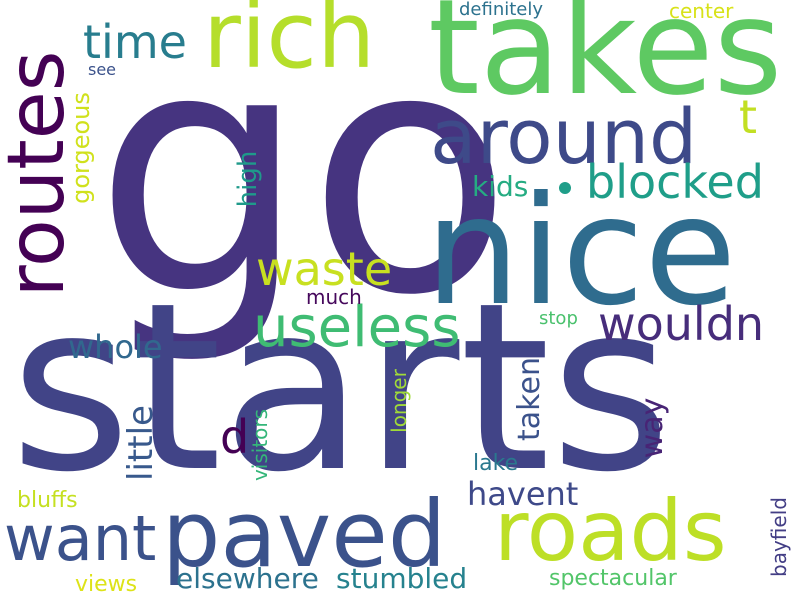  What do you see at coordinates (260, 445) in the screenshot?
I see `word-visitors: visitors` at bounding box center [260, 445].